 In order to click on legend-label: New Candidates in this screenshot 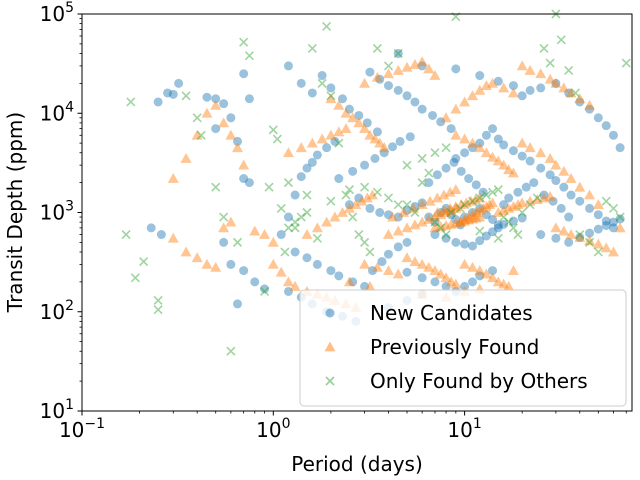, I will do `click(451, 313)`.